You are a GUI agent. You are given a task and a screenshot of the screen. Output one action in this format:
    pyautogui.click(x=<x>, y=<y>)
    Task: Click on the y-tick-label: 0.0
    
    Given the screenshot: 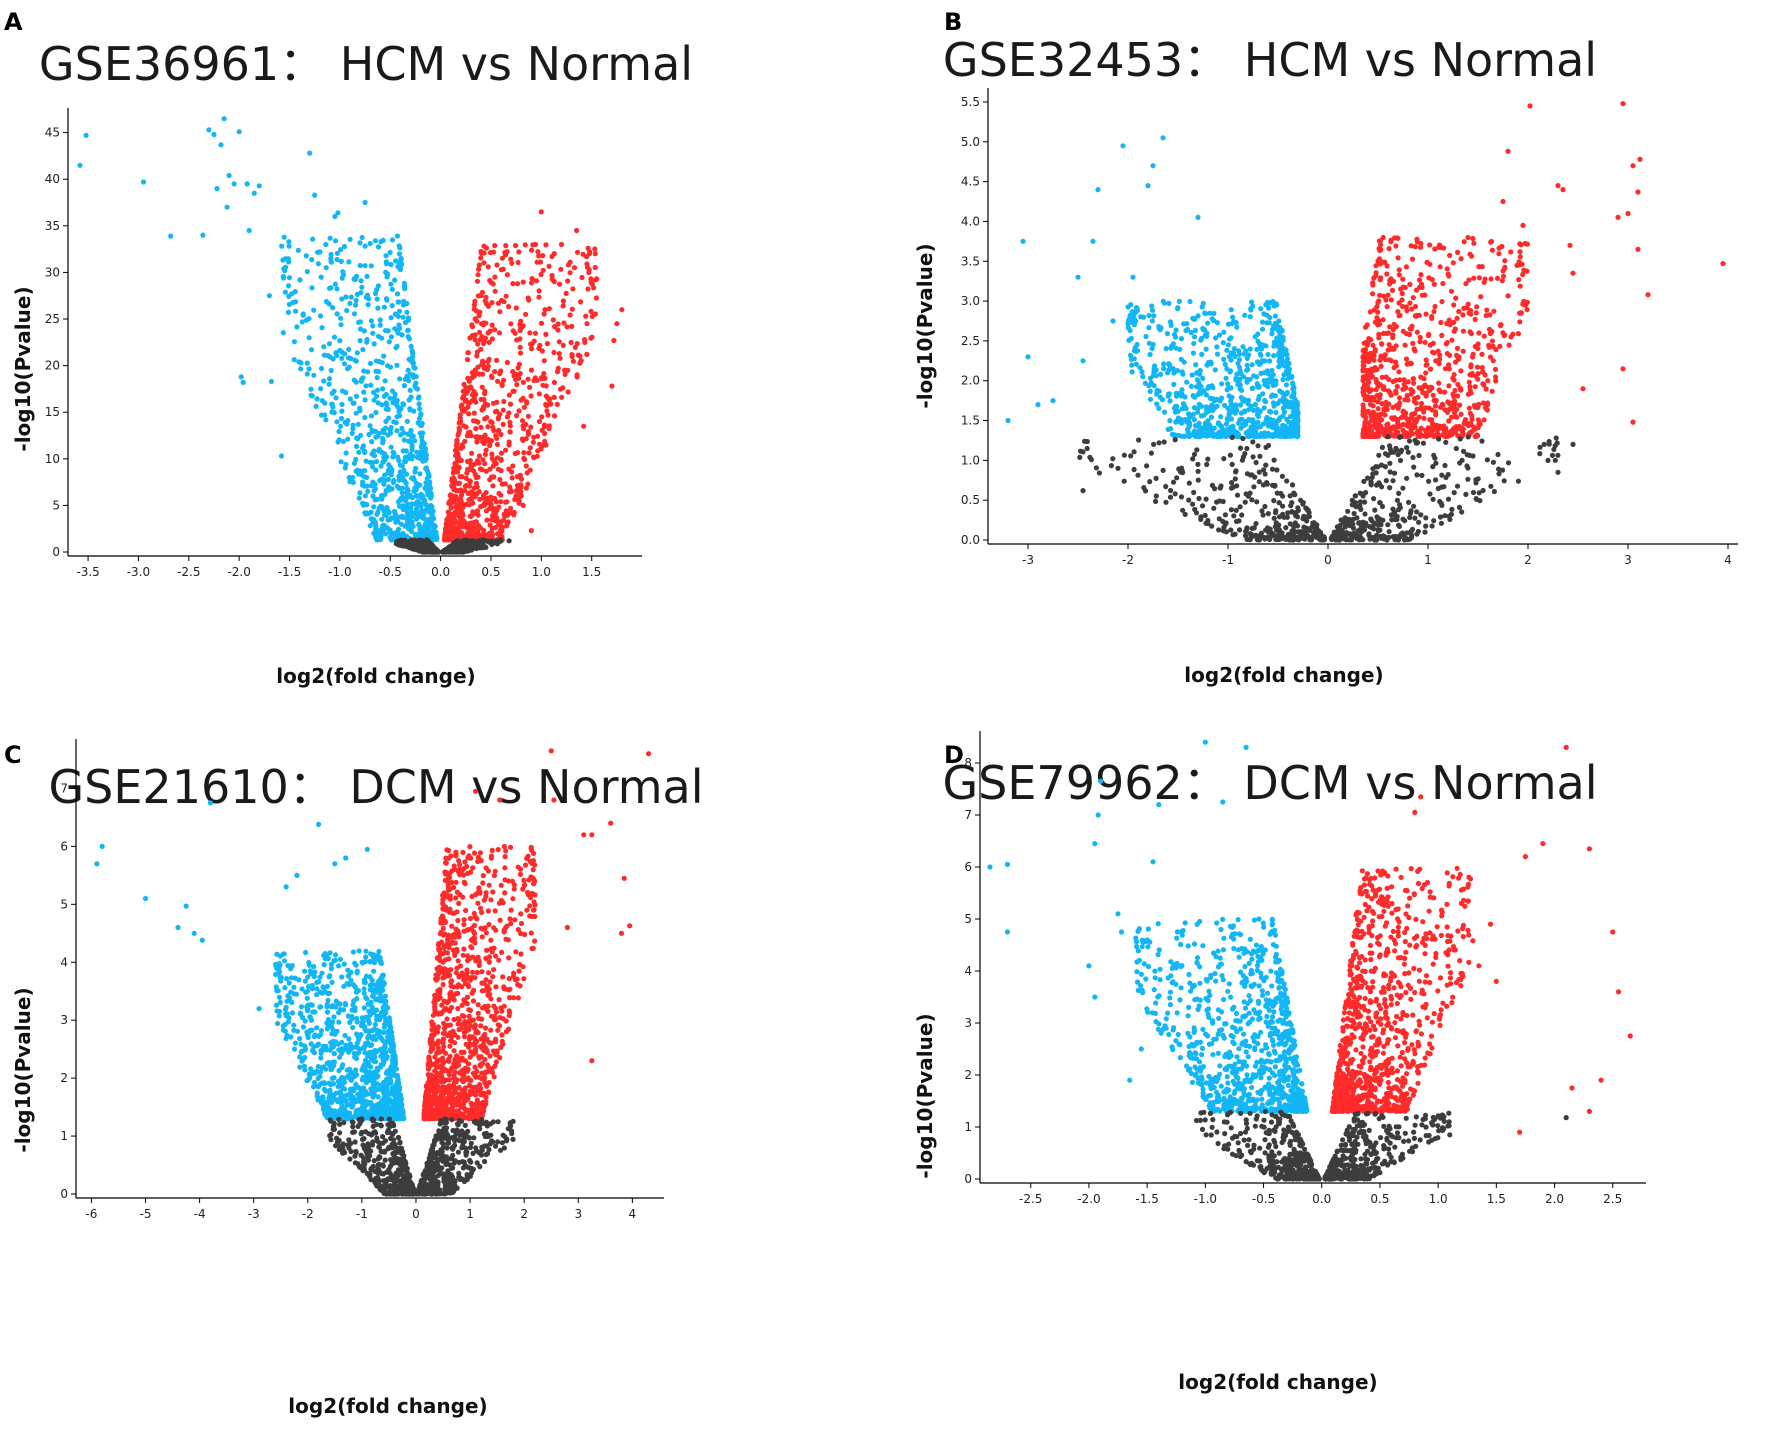 What is the action you would take?
    pyautogui.click(x=970, y=540)
    